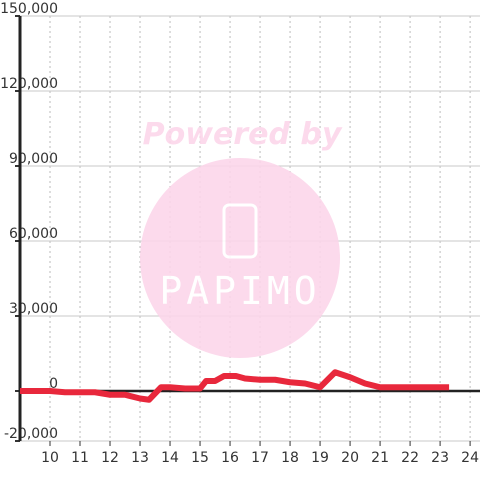  Describe the element at coordinates (170, 458) in the screenshot. I see `x-tick-label: 14` at that location.